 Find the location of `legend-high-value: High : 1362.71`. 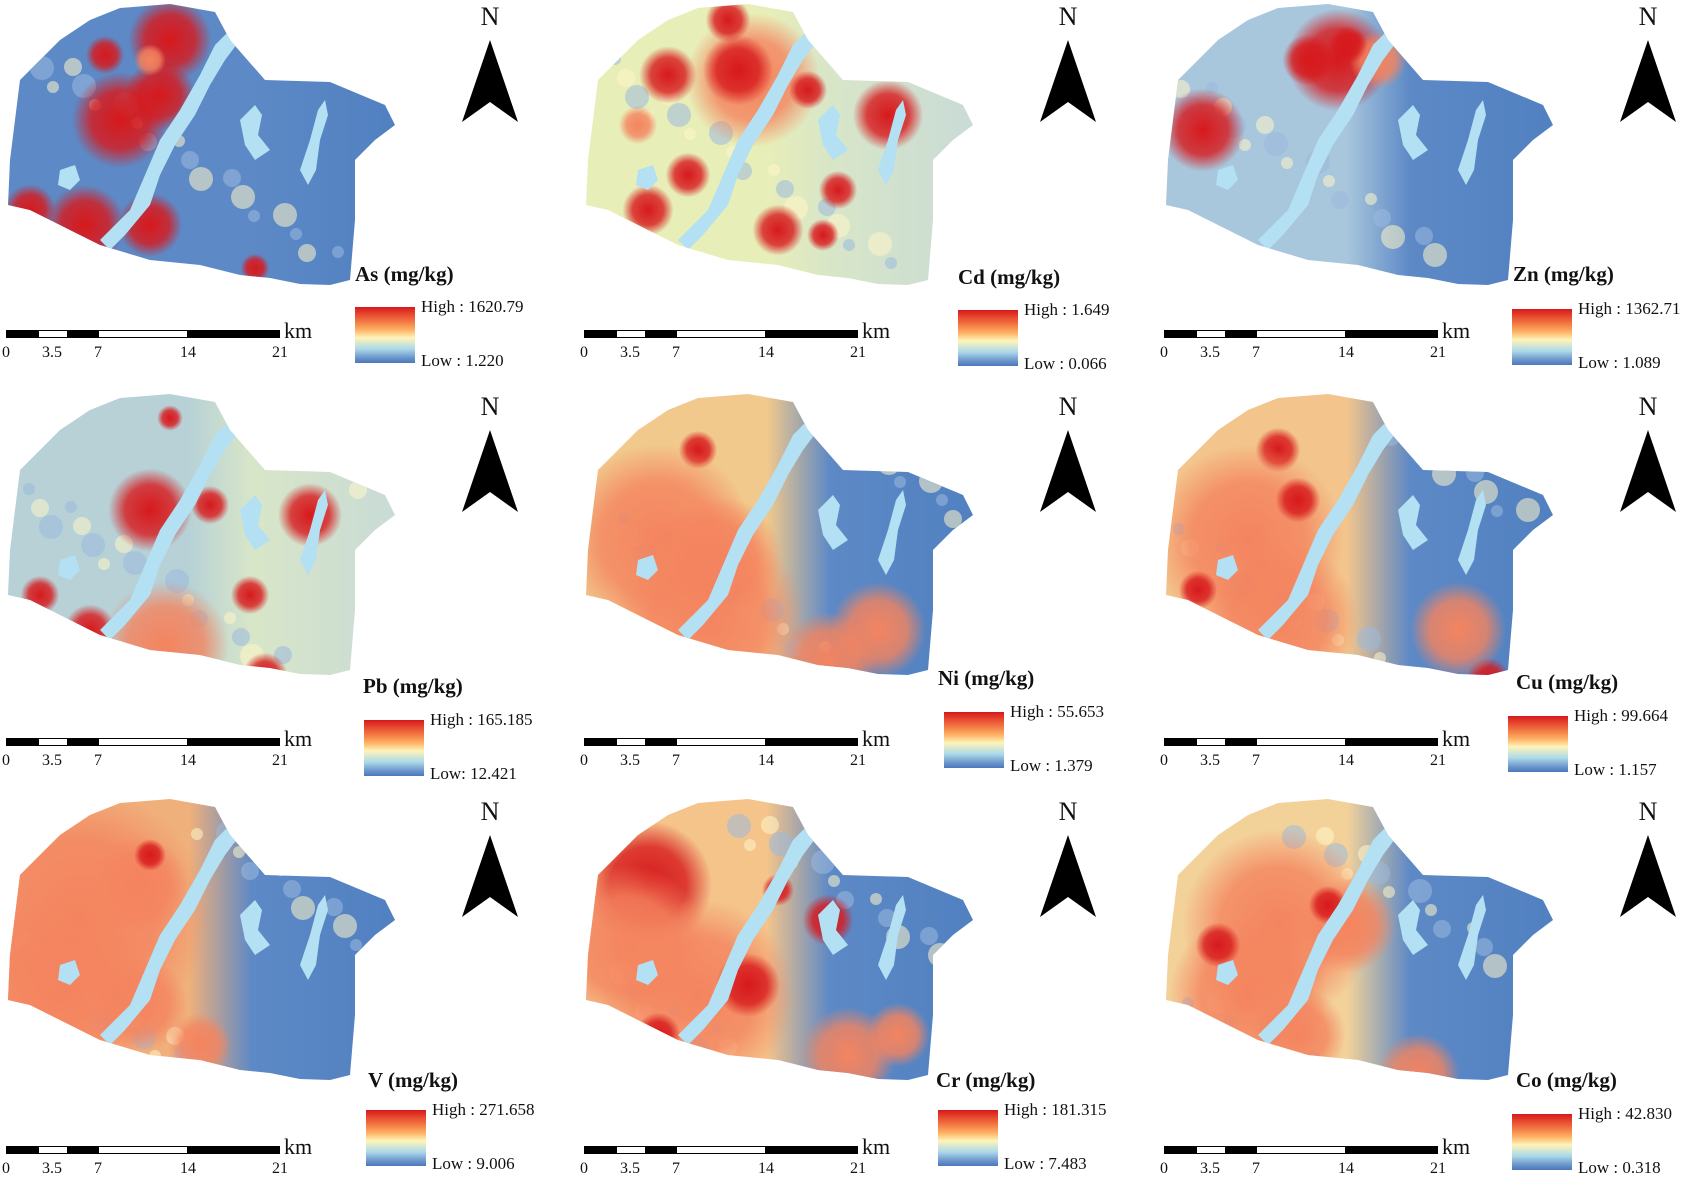

legend-high-value: High : 1362.71 is located at coordinates (1629, 308).